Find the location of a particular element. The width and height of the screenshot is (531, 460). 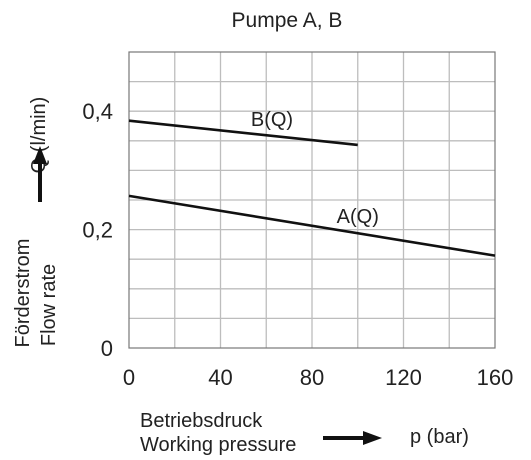

x-tick-label: 160 is located at coordinates (495, 377).